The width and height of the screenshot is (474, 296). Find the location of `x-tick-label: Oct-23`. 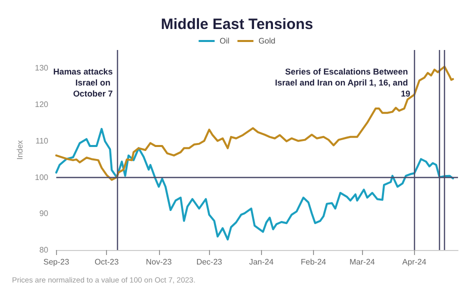

x-tick-label: Oct-23 is located at coordinates (107, 262).